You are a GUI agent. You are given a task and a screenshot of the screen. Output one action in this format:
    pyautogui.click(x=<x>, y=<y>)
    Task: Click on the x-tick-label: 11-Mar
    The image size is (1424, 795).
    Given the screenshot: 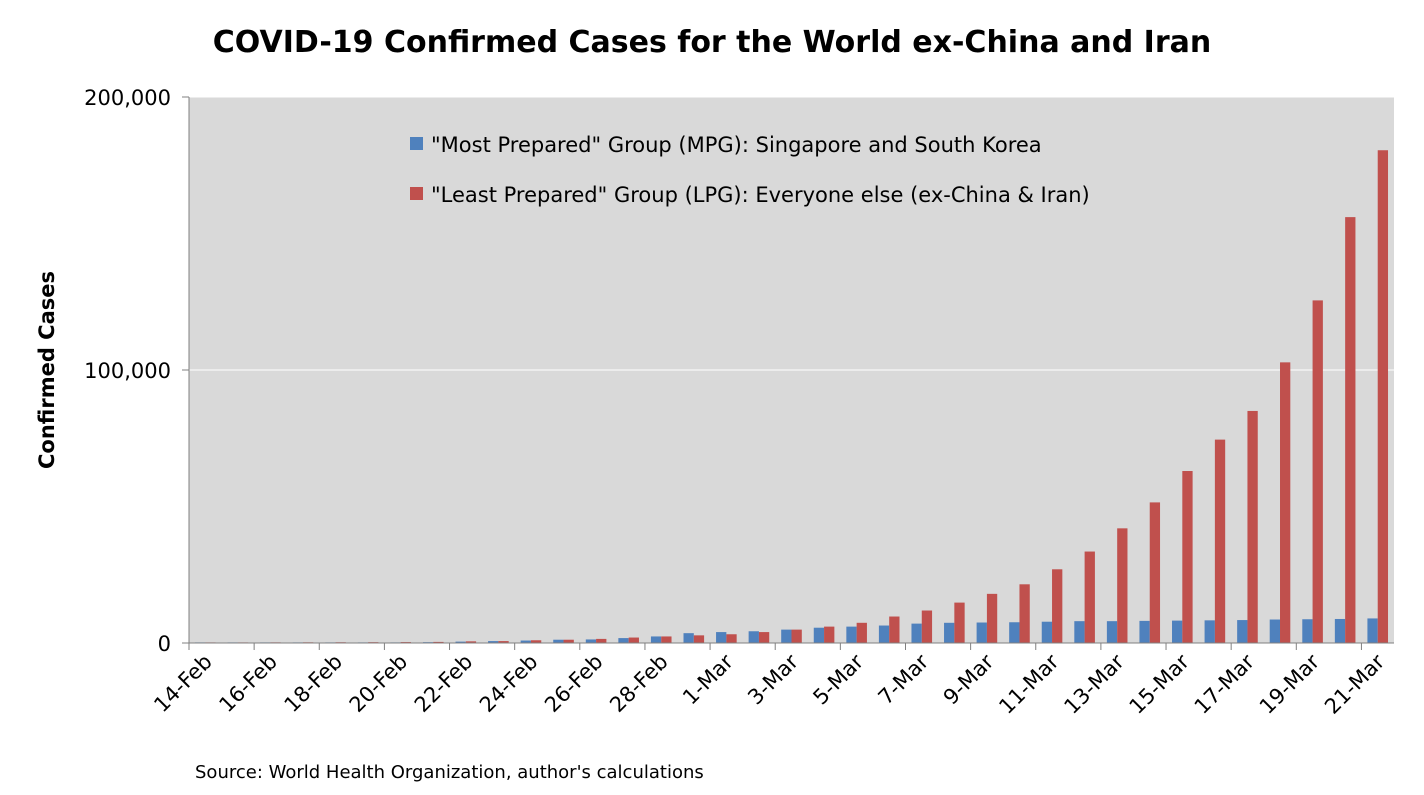 What is the action you would take?
    pyautogui.click(x=1028, y=683)
    